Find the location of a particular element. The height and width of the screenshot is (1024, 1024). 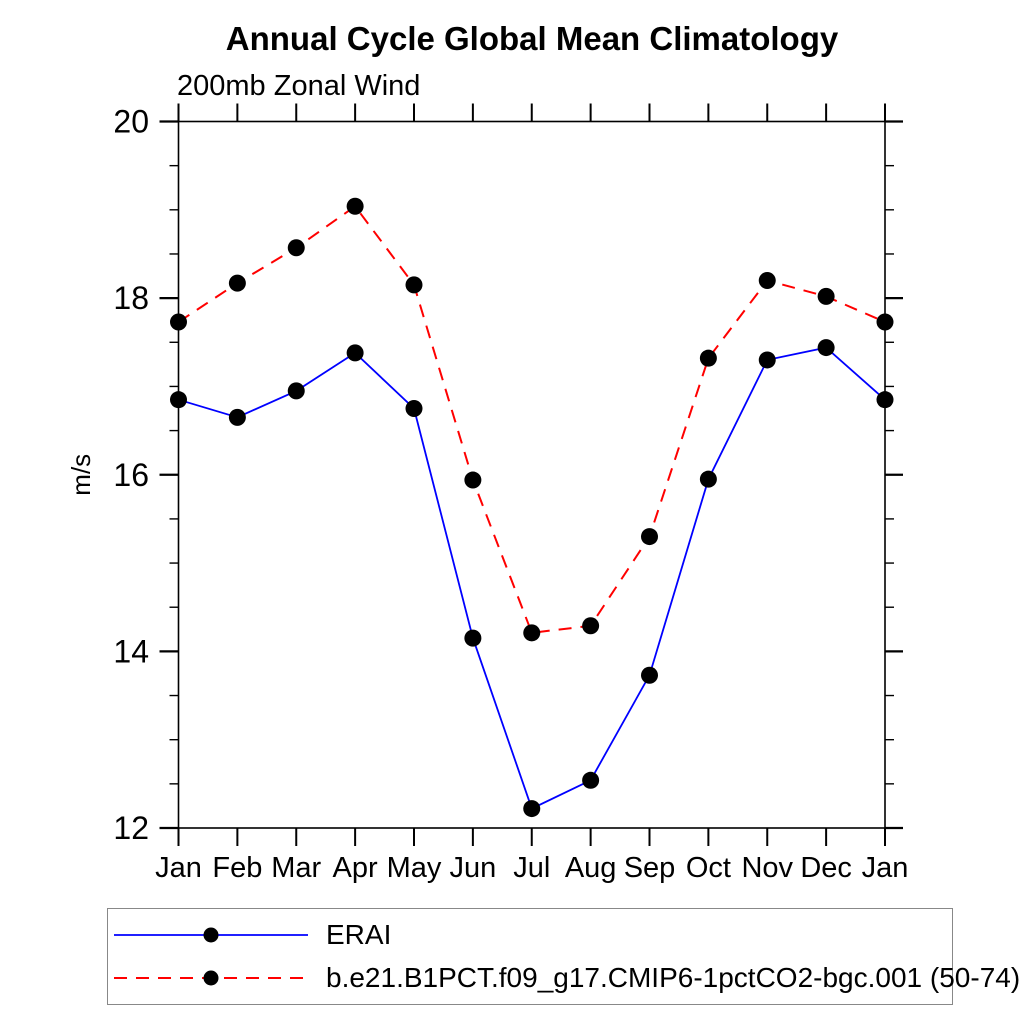

svg-text: Jul is located at coordinates (531, 868).